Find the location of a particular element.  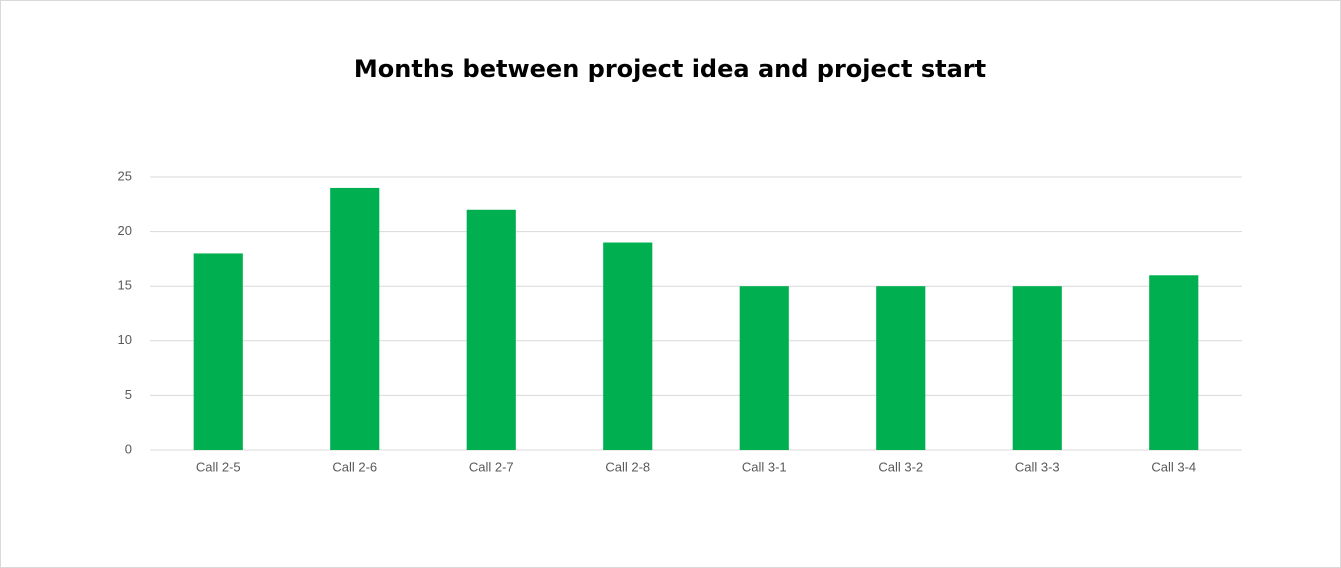

x-tick-label: Call 3-2 is located at coordinates (900, 466).